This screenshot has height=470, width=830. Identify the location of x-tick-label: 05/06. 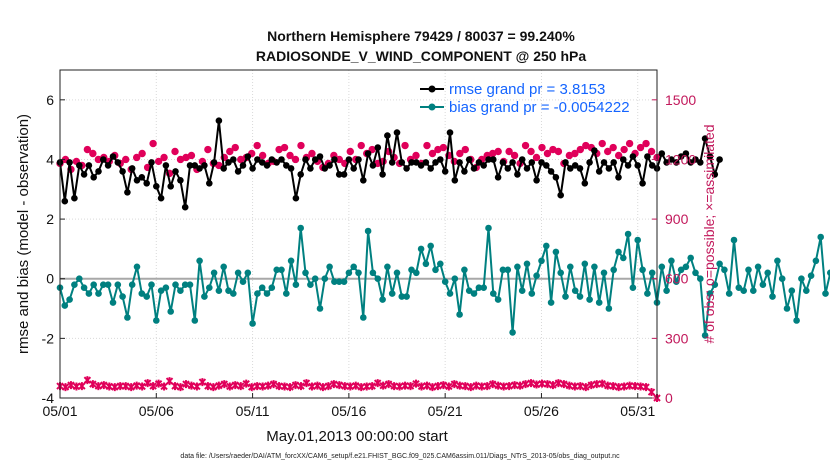
(156, 411).